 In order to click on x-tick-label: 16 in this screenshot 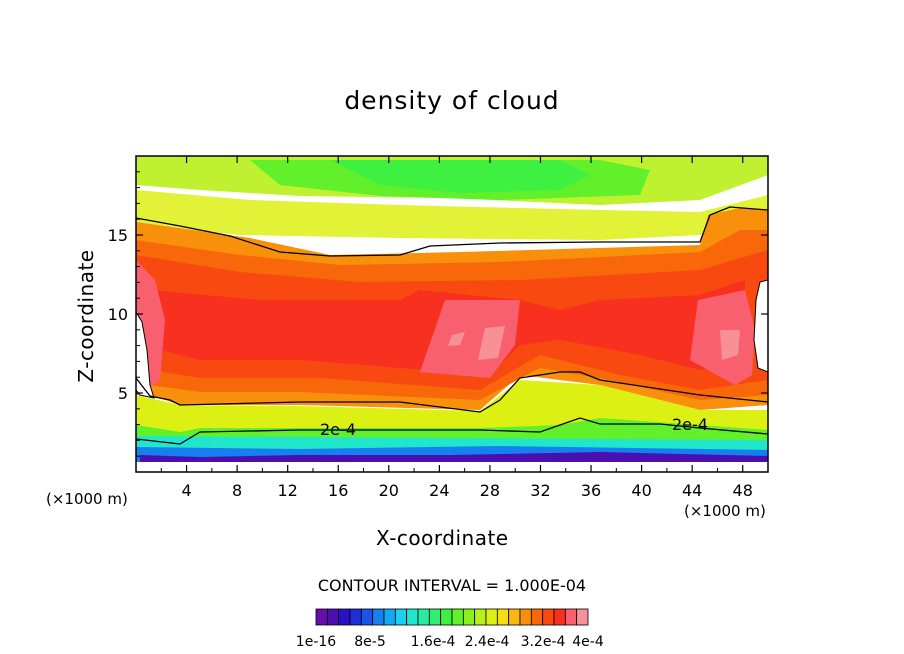, I will do `click(338, 490)`.